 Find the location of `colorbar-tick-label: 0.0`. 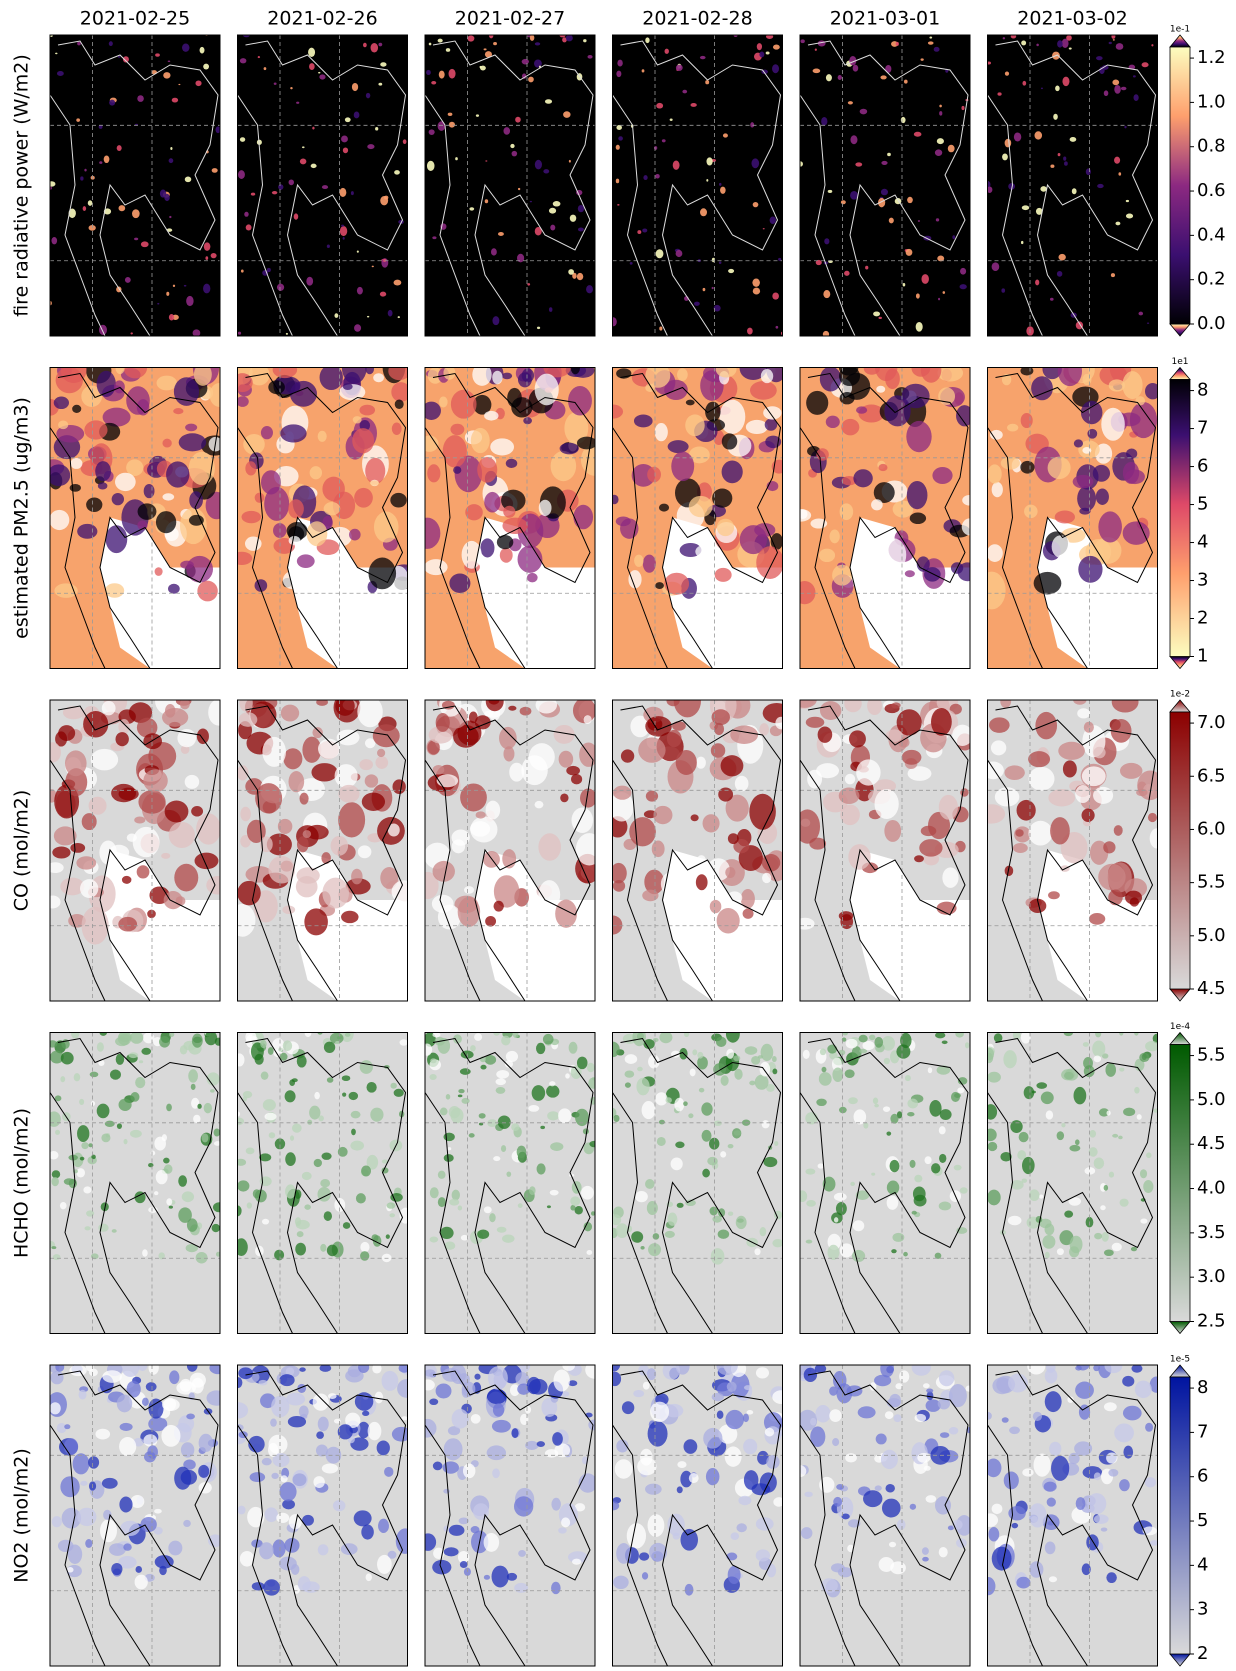

colorbar-tick-label: 0.0 is located at coordinates (1211, 323).